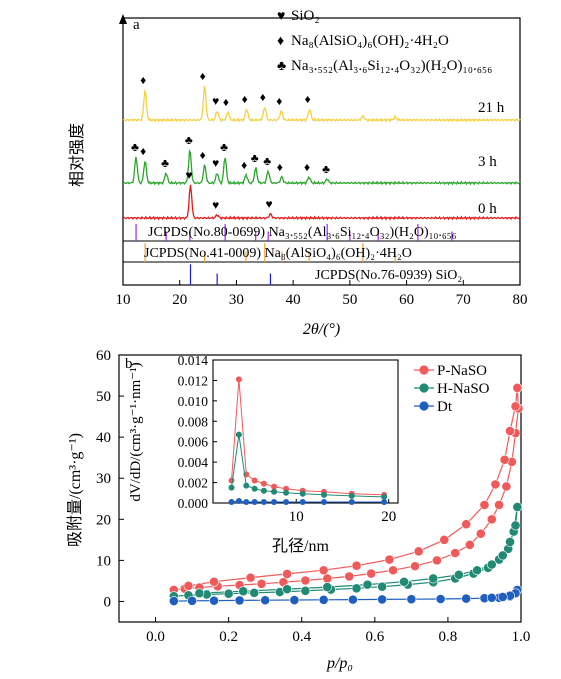 This screenshot has height=679, width=561. I want to click on legend-label: SiO₂, so click(305, 16).